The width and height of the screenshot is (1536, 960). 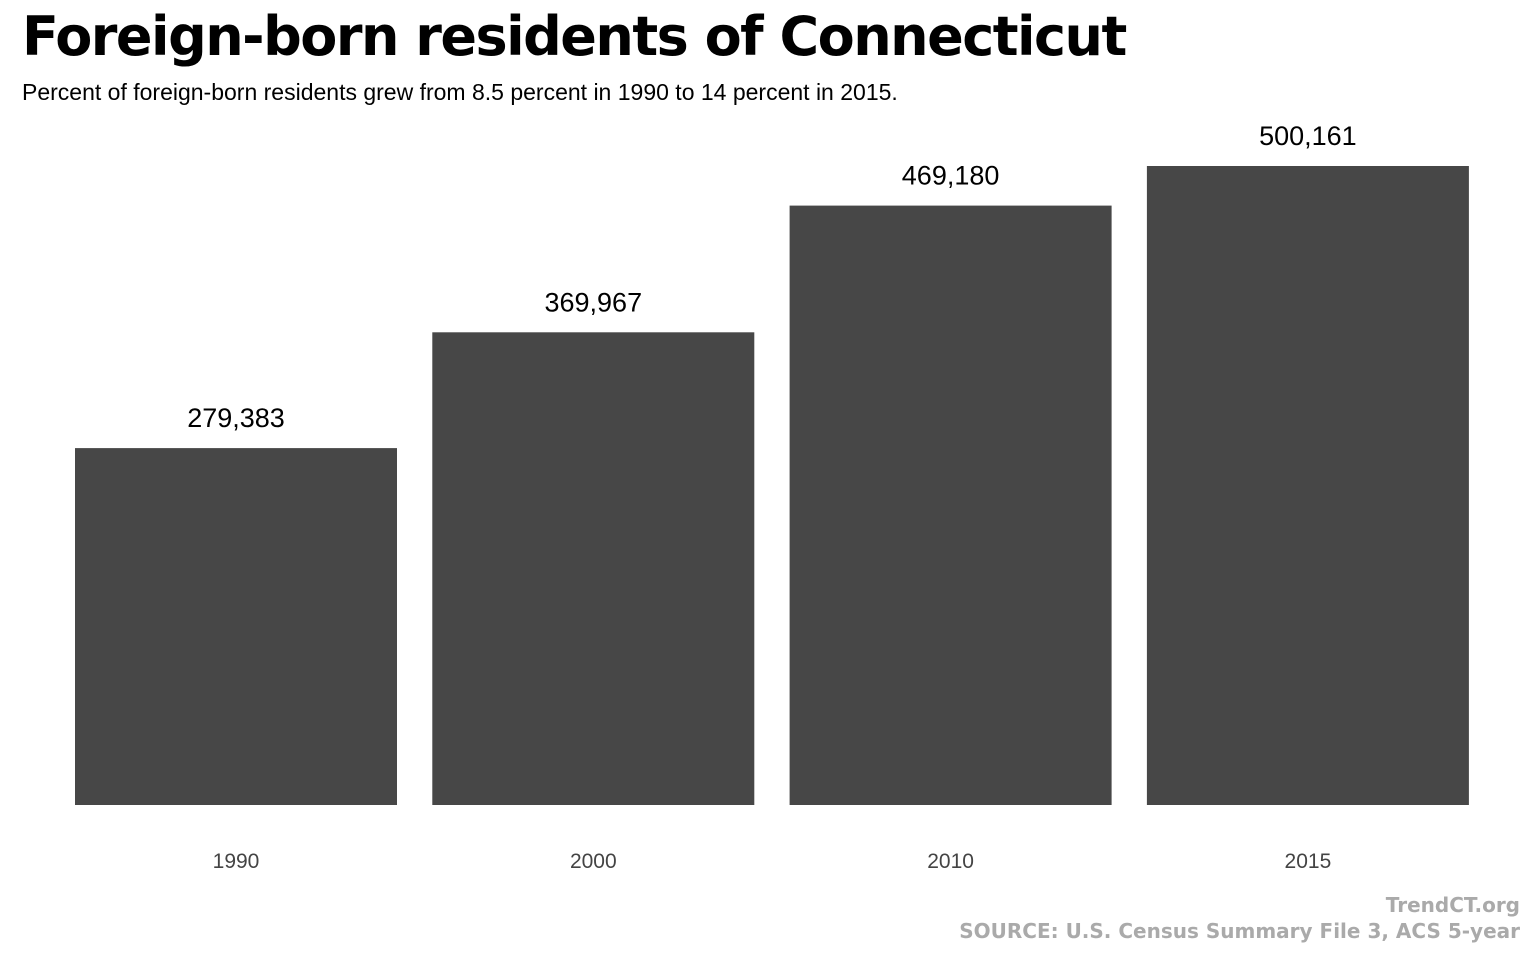 What do you see at coordinates (1307, 485) in the screenshot?
I see `bar-2015` at bounding box center [1307, 485].